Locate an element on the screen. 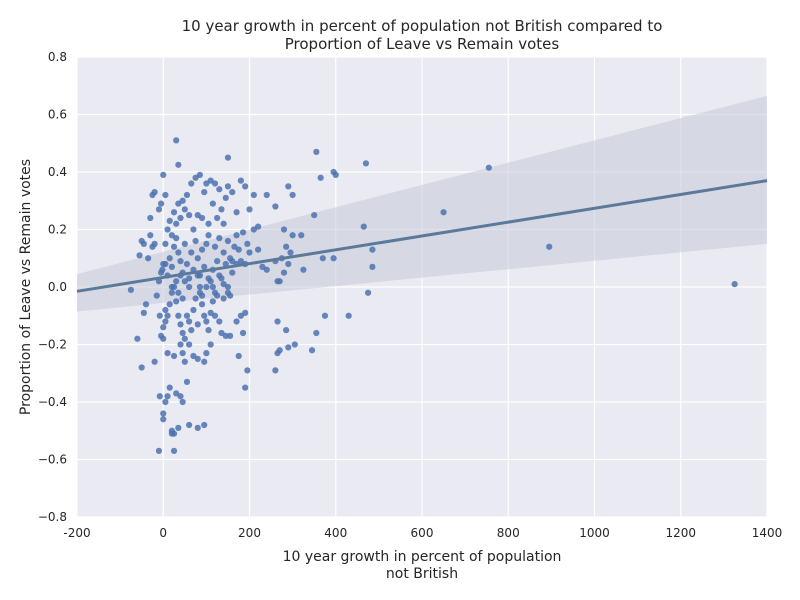  x-tick-label: 600 is located at coordinates (422, 533).